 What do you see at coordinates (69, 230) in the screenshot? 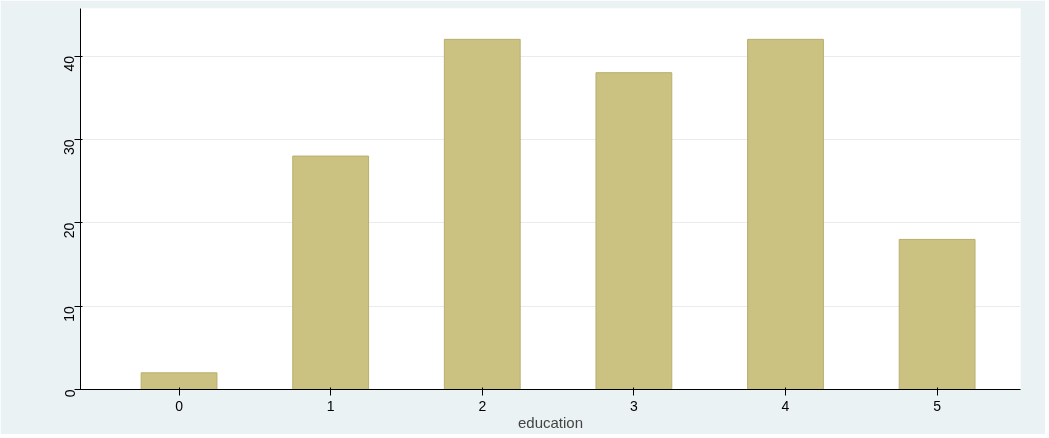
I see `y-tick-label: 20` at bounding box center [69, 230].